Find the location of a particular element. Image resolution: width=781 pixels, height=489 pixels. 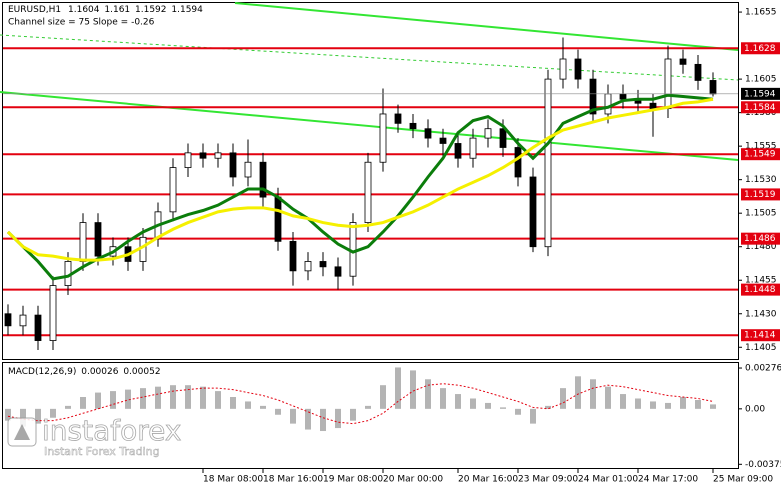

y-tick-label: 0.00276 is located at coordinates (763, 369).